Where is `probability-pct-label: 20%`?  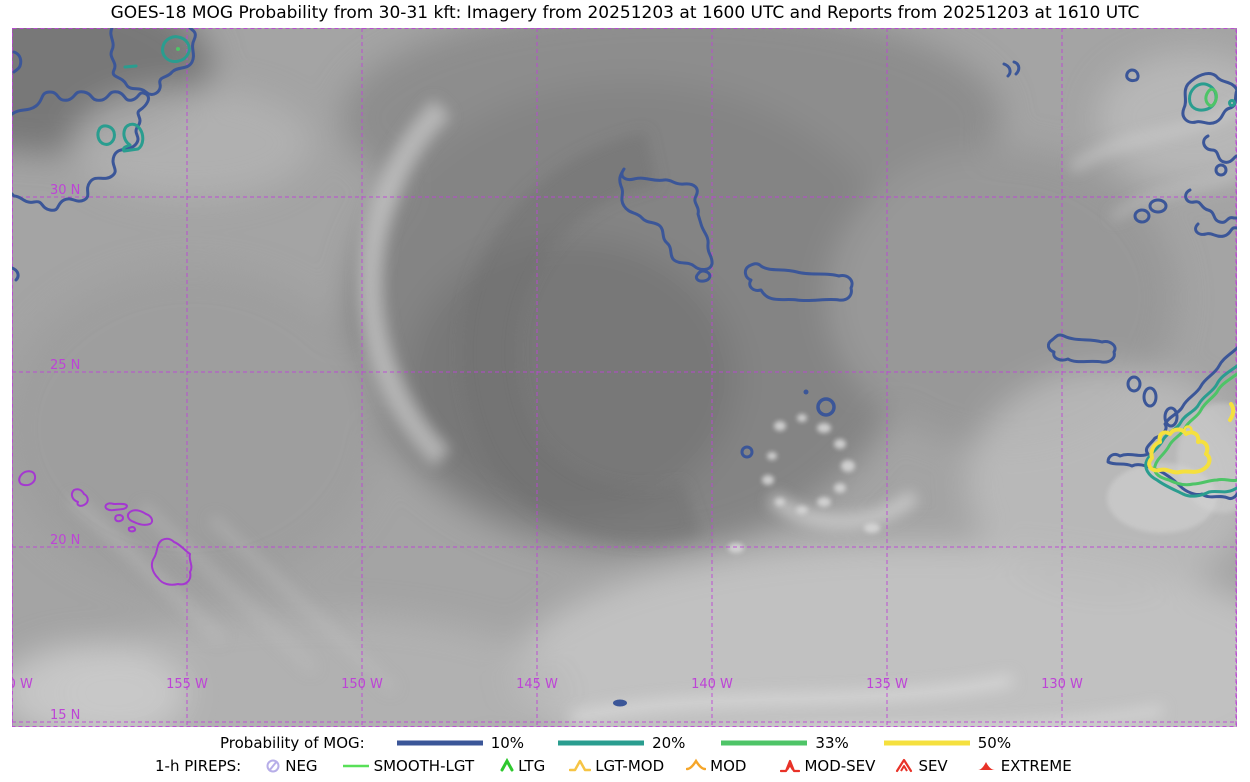
probability-pct-label: 20% is located at coordinates (669, 743).